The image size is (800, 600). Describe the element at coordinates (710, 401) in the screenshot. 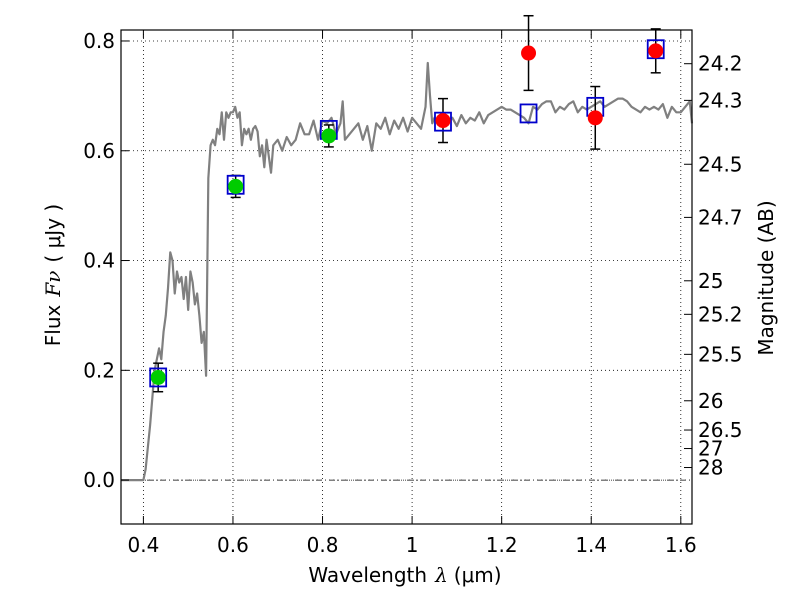

I see `magnitude-tick-label: 26` at that location.